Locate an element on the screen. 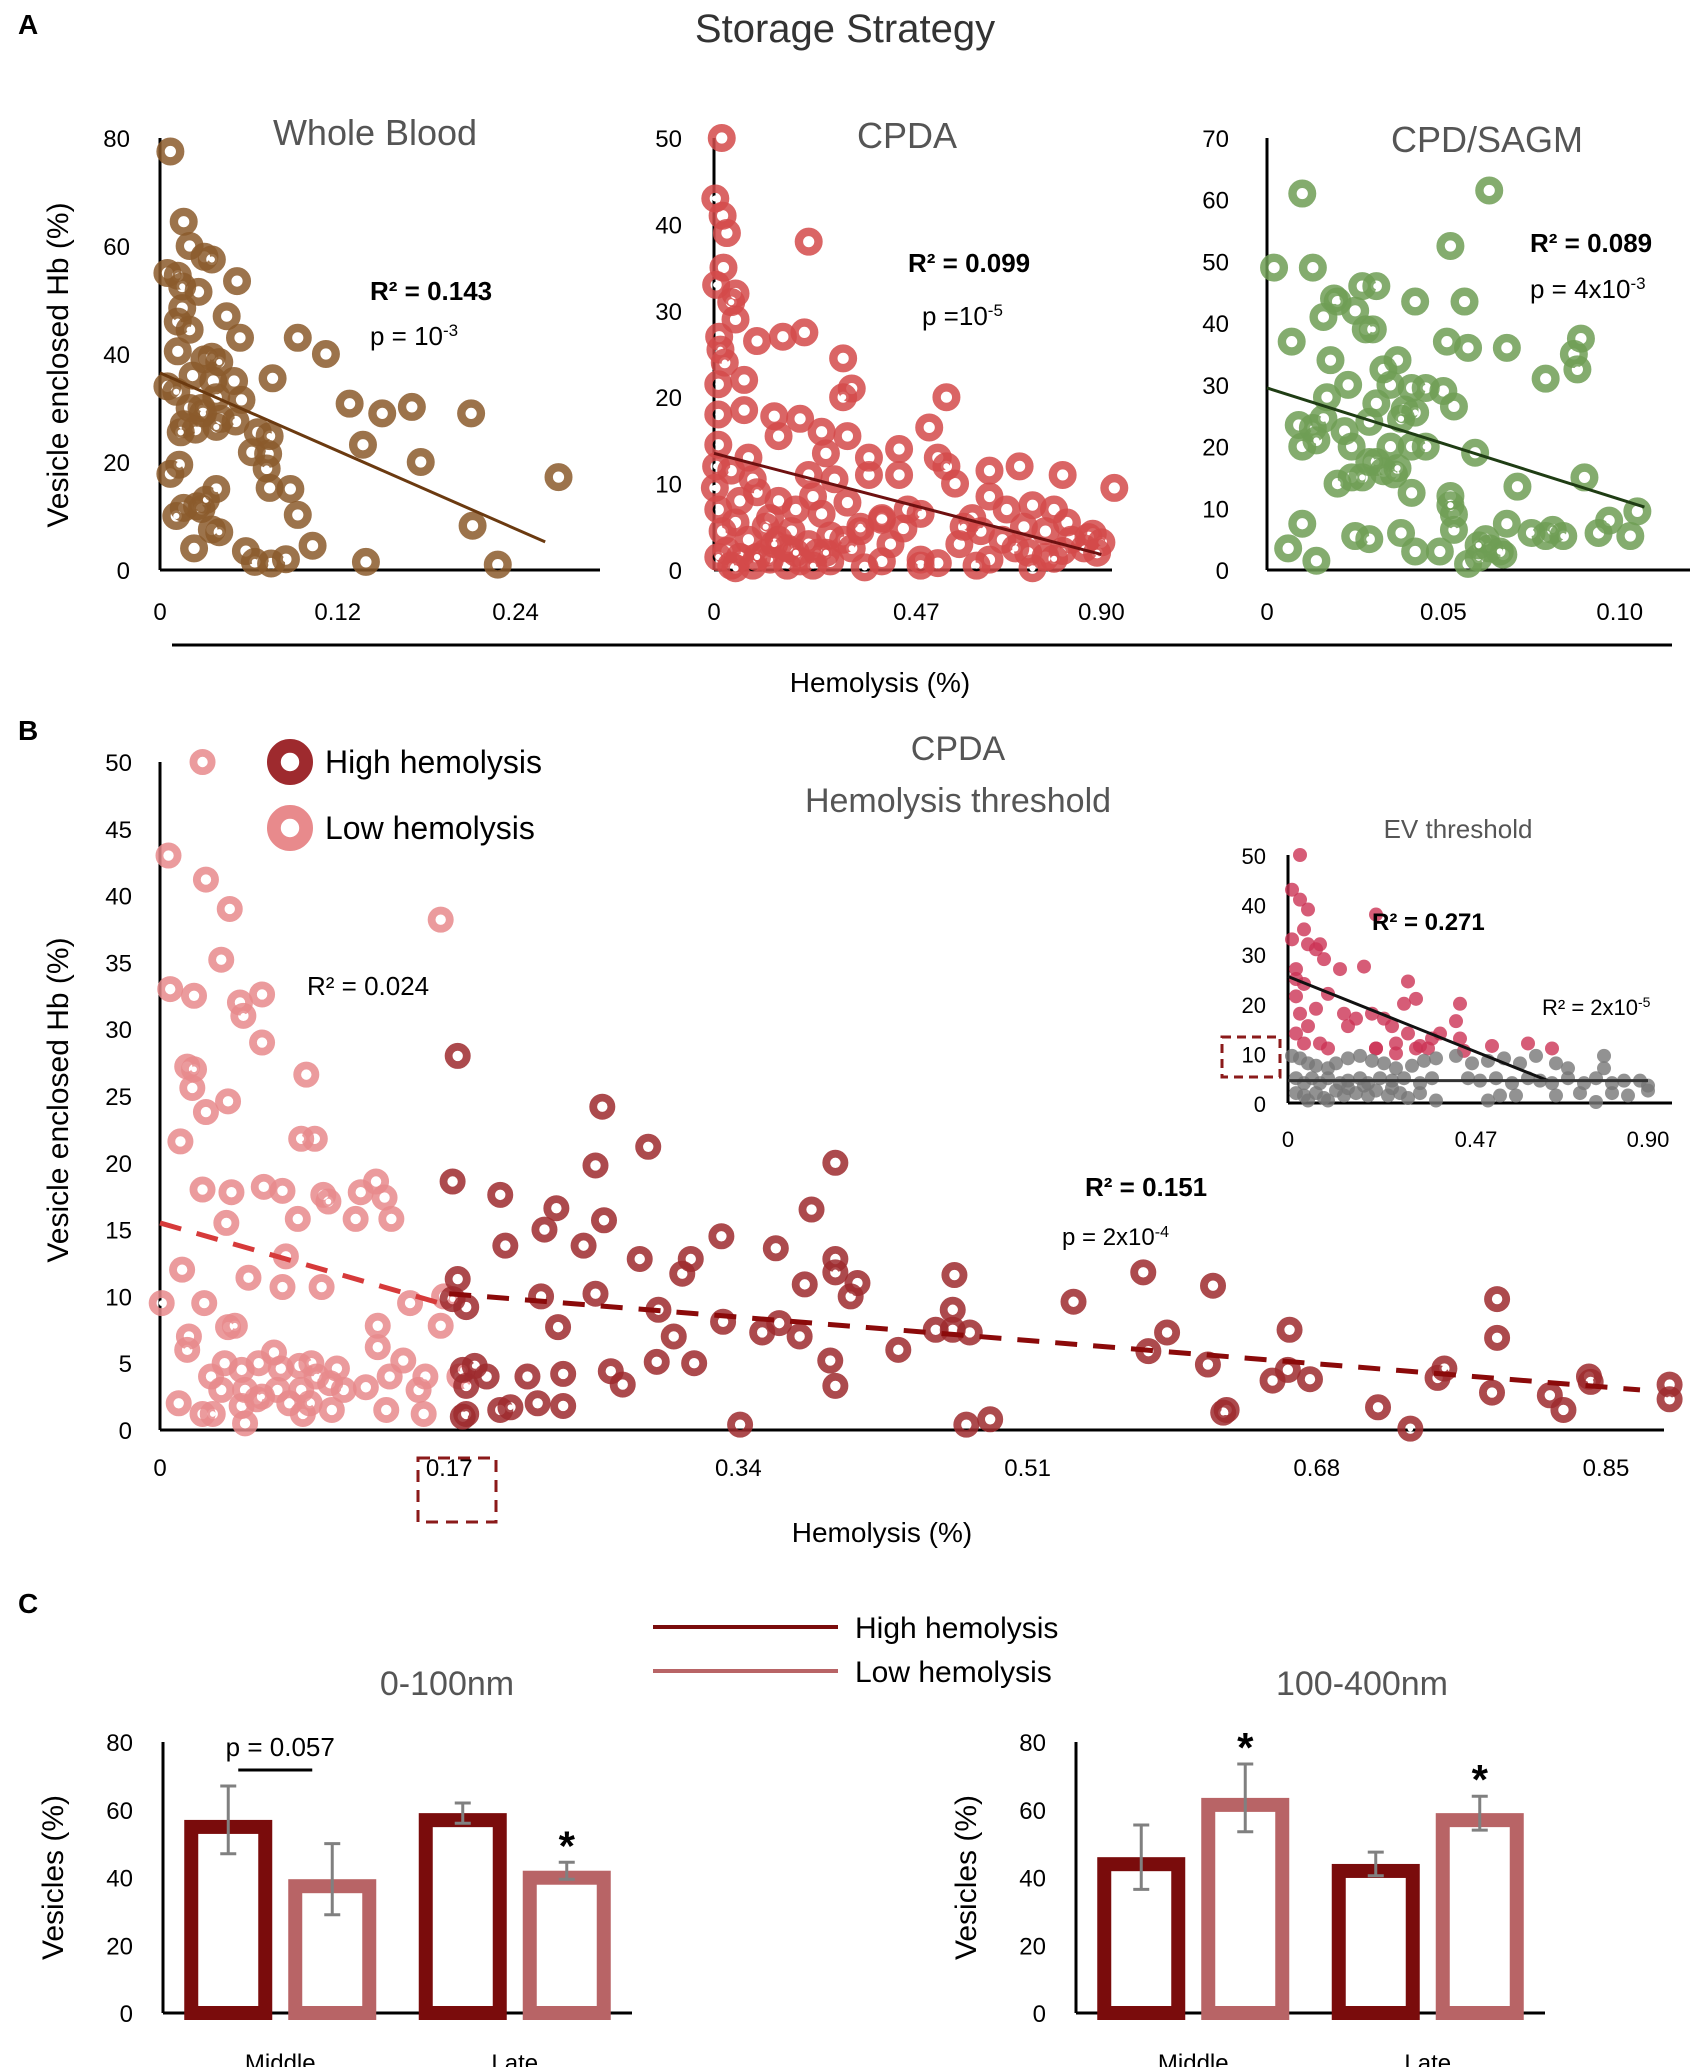 The image size is (1700, 2067). threshold-highlight-box is located at coordinates (457, 1490).